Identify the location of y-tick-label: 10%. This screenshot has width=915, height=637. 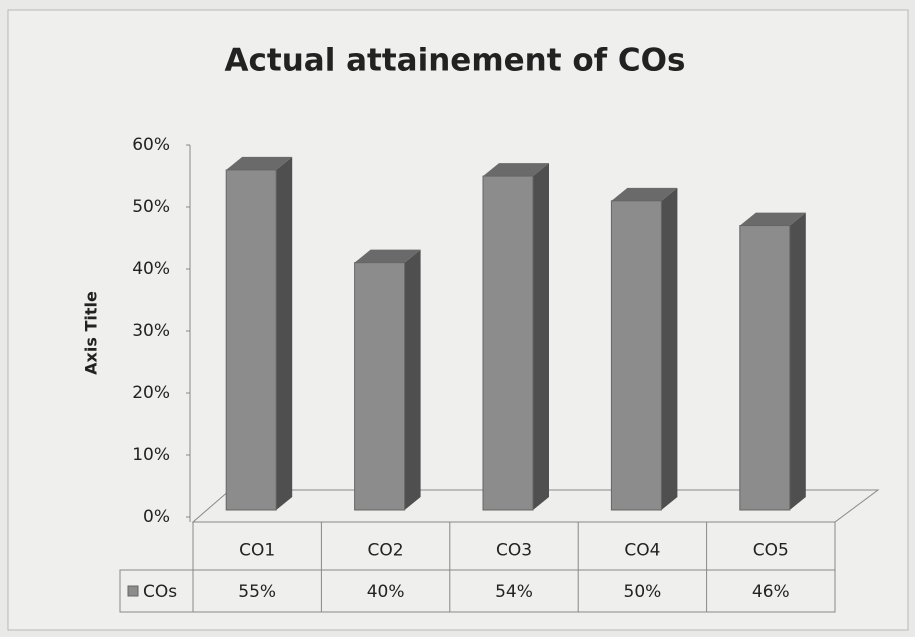
(151, 455).